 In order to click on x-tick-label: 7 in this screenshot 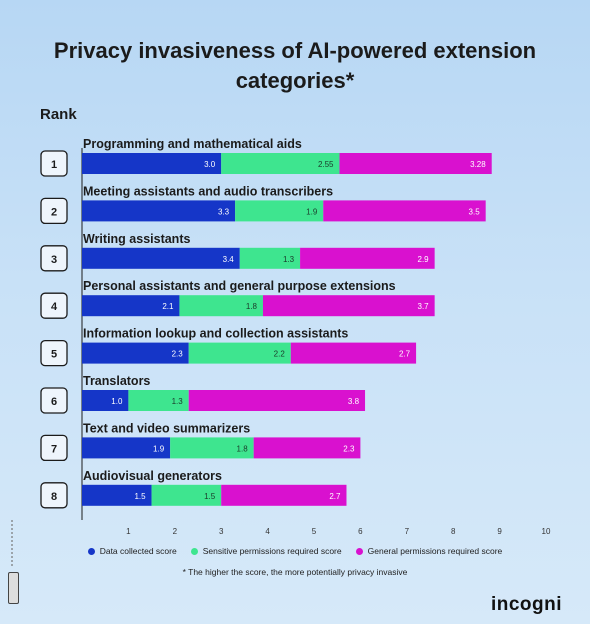, I will do `click(407, 531)`.